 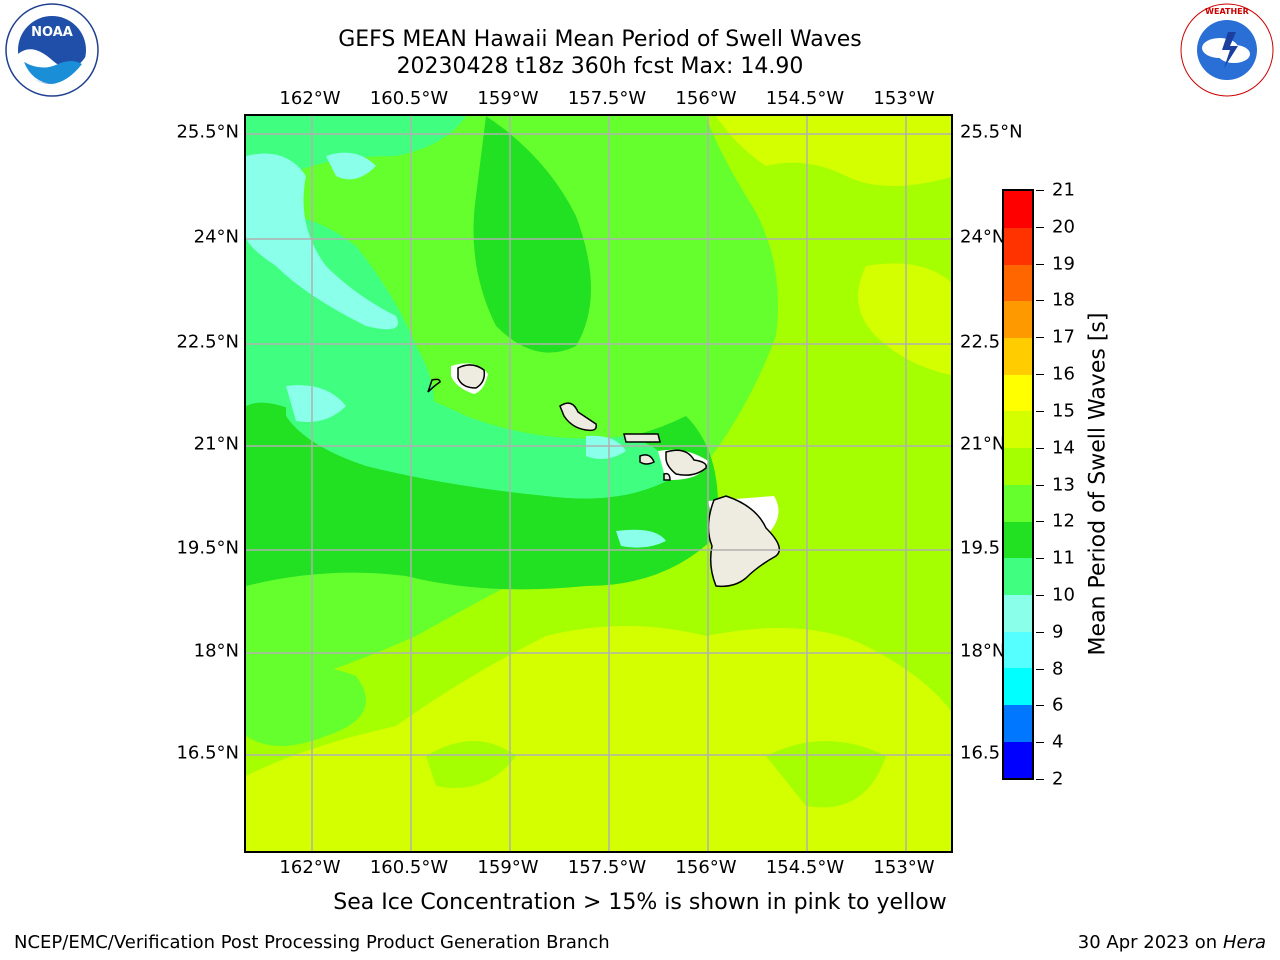 What do you see at coordinates (805, 98) in the screenshot?
I see `lon-label-top: 154.5°W` at bounding box center [805, 98].